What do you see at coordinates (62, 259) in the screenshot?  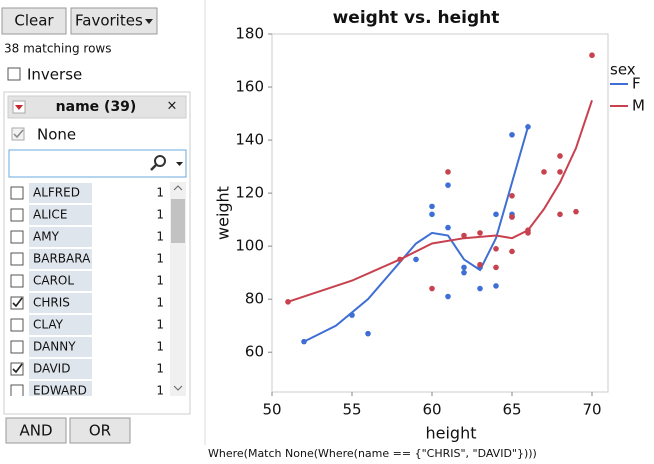 I see `name-label: BARBARA` at bounding box center [62, 259].